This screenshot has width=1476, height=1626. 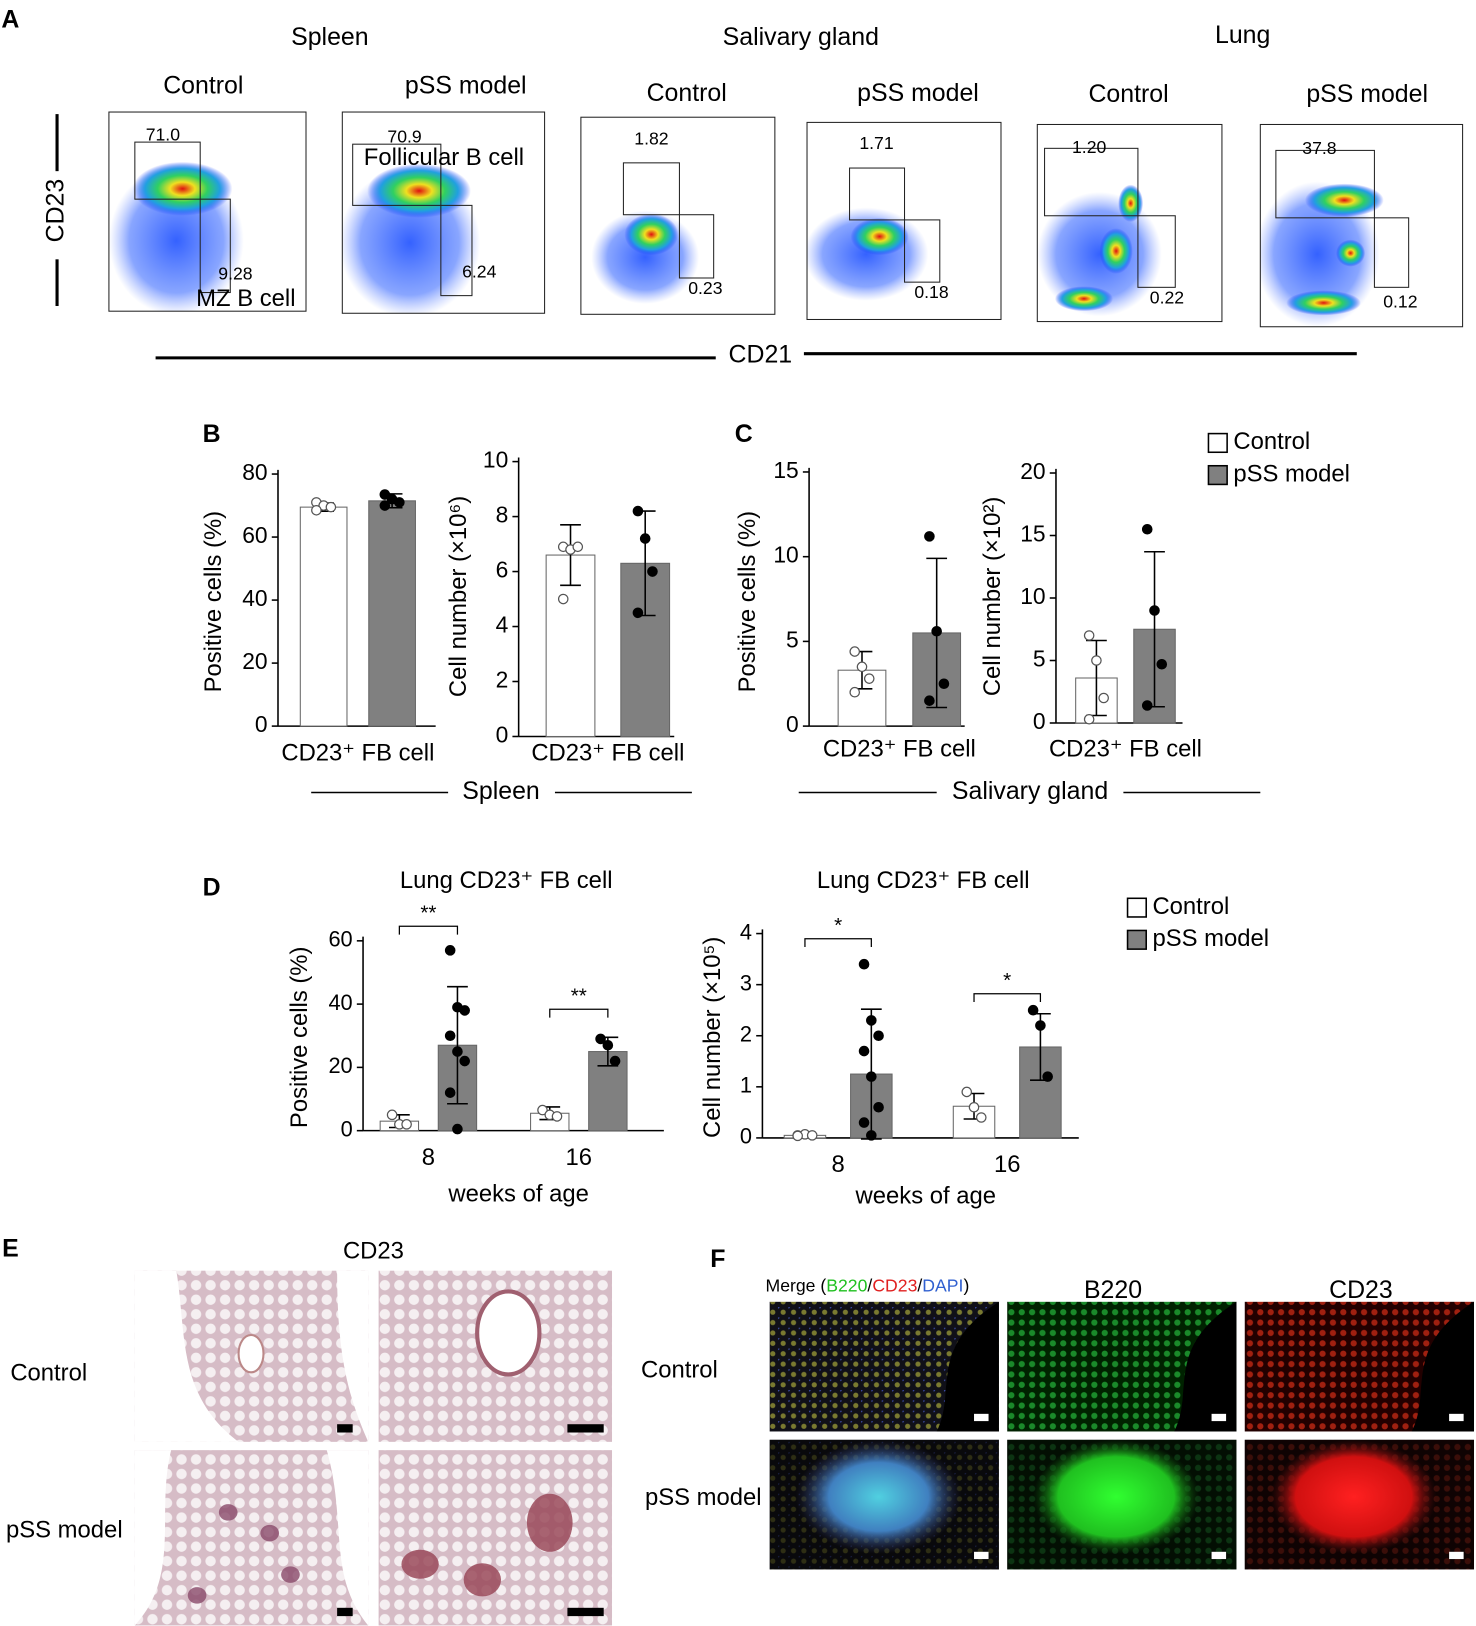 I want to click on lung-edge, so click(x=251, y=1356).